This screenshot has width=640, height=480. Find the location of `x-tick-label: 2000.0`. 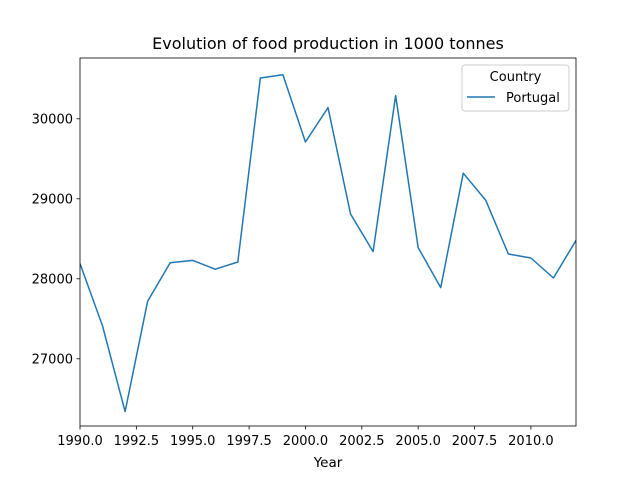

x-tick-label: 2000.0 is located at coordinates (306, 441).